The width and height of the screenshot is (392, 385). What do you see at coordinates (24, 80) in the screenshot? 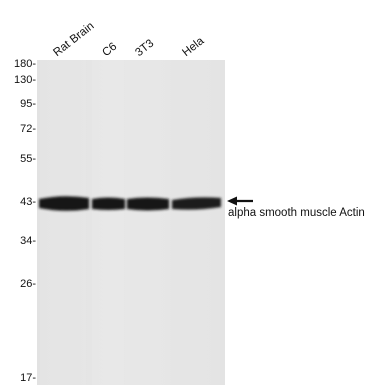
I see `mw-marker-130: 130-` at bounding box center [24, 80].